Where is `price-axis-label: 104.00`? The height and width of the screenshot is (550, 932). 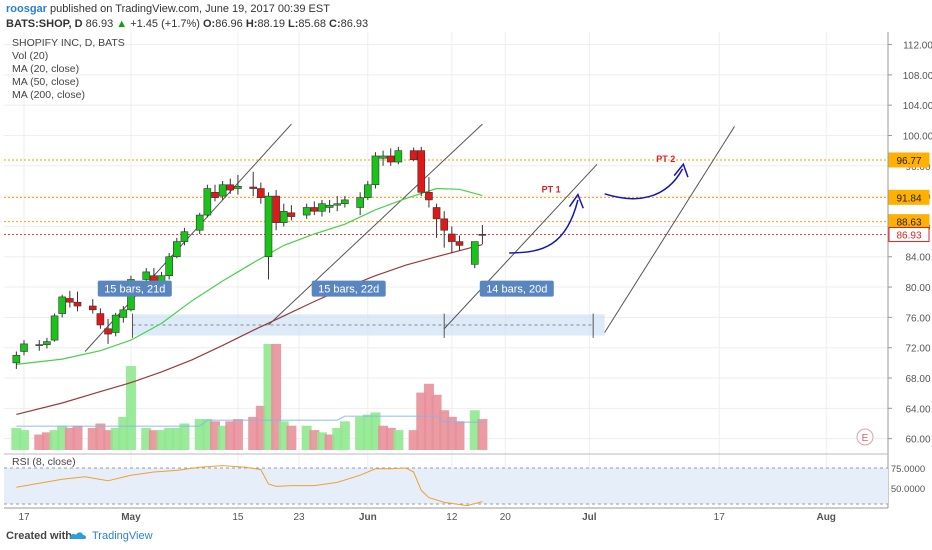 price-axis-label: 104.00 is located at coordinates (917, 106).